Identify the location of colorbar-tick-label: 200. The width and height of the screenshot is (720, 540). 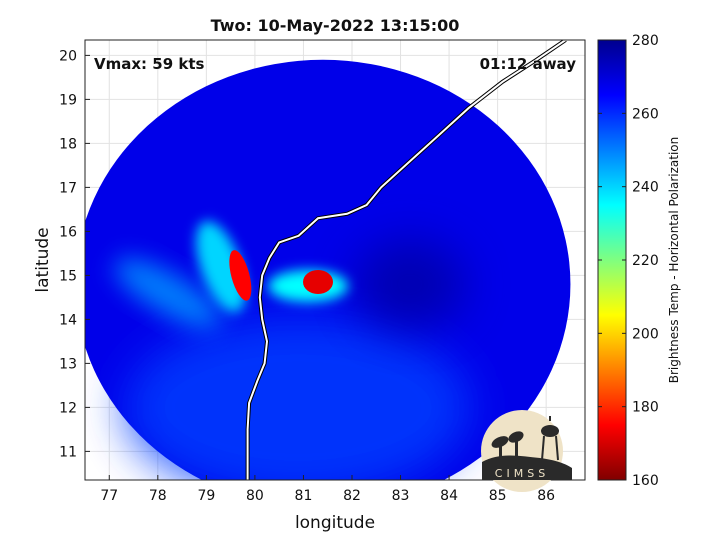
(645, 334).